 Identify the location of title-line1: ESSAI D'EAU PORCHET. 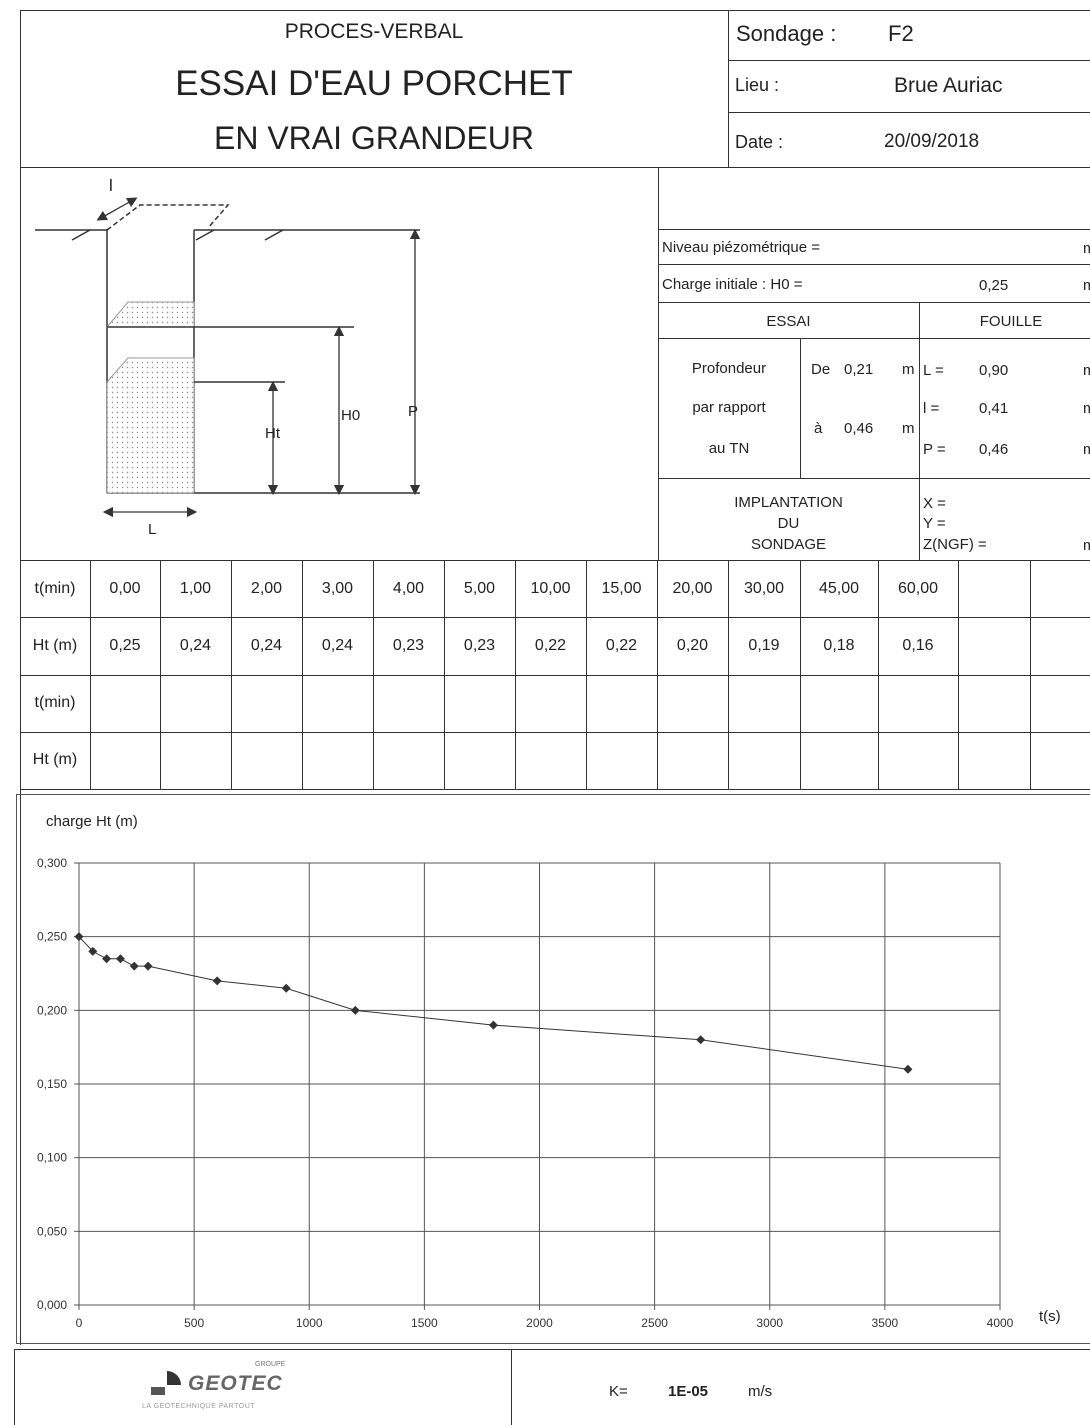
(374, 83).